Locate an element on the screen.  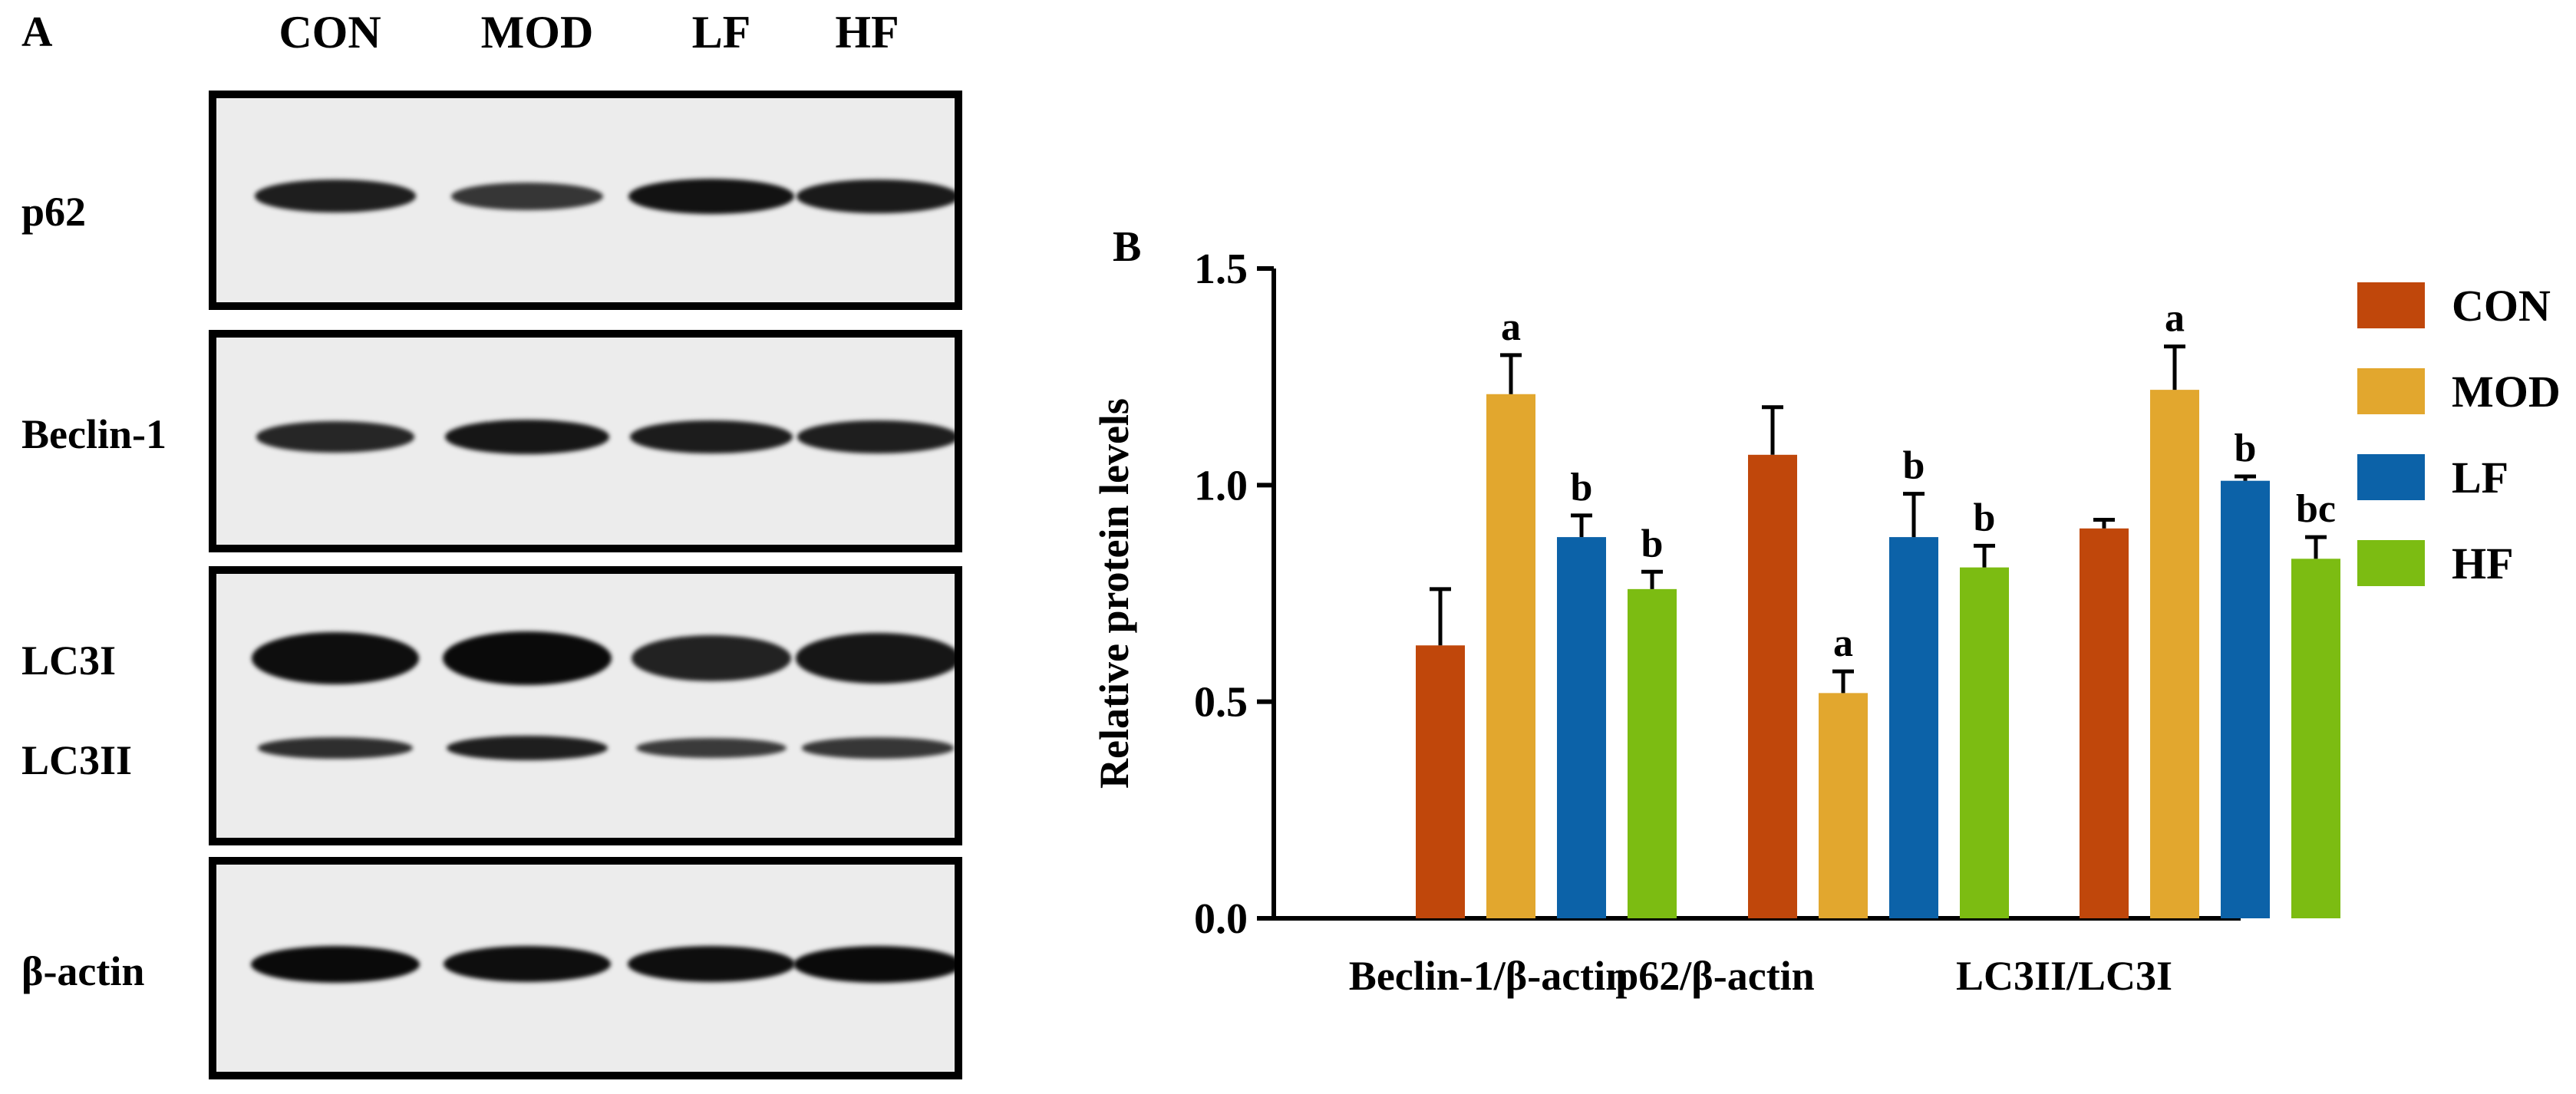
y-axis-title: Relative protein levels is located at coordinates (1114, 593).